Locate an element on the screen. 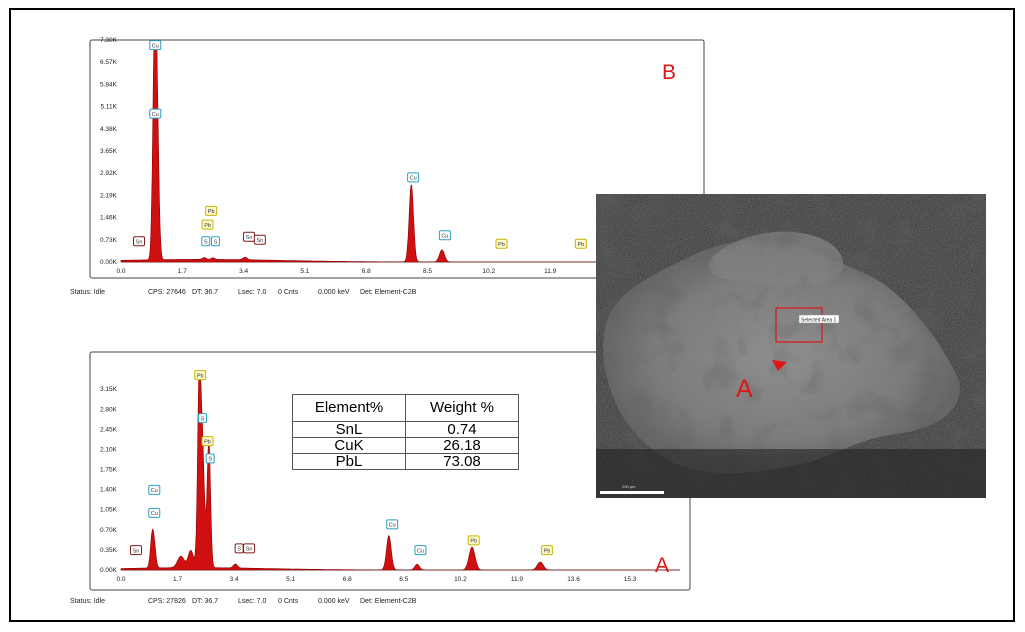 The image size is (1025, 632). table-row: CuK 26.18 is located at coordinates (405, 445).